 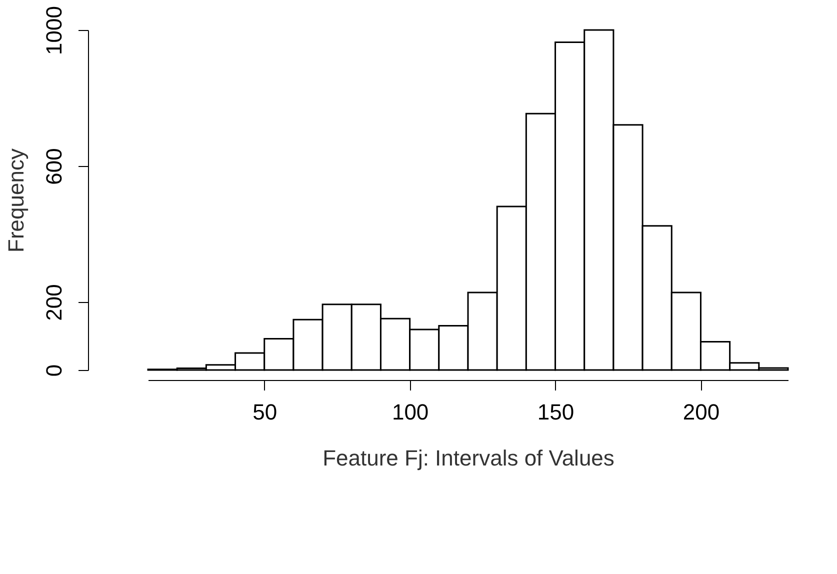 I want to click on x-tick-label: 100, so click(x=410, y=412).